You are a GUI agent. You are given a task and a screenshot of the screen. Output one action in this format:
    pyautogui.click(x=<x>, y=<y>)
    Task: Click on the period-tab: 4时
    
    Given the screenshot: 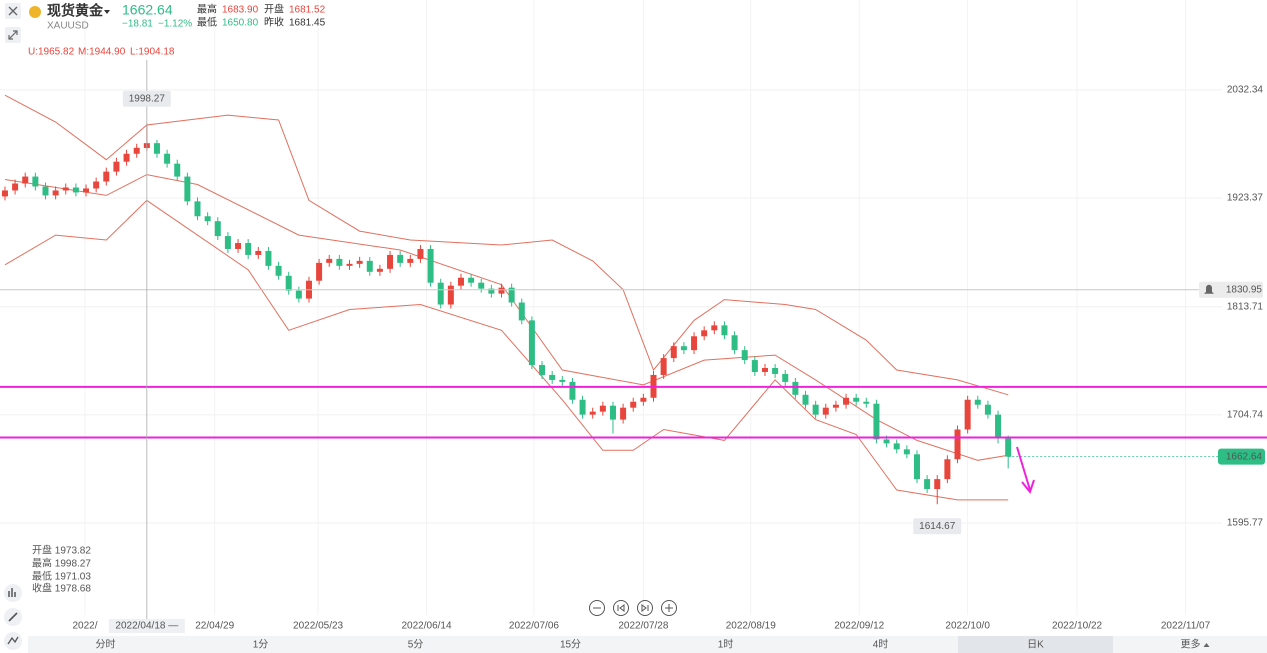 What is the action you would take?
    pyautogui.click(x=881, y=645)
    